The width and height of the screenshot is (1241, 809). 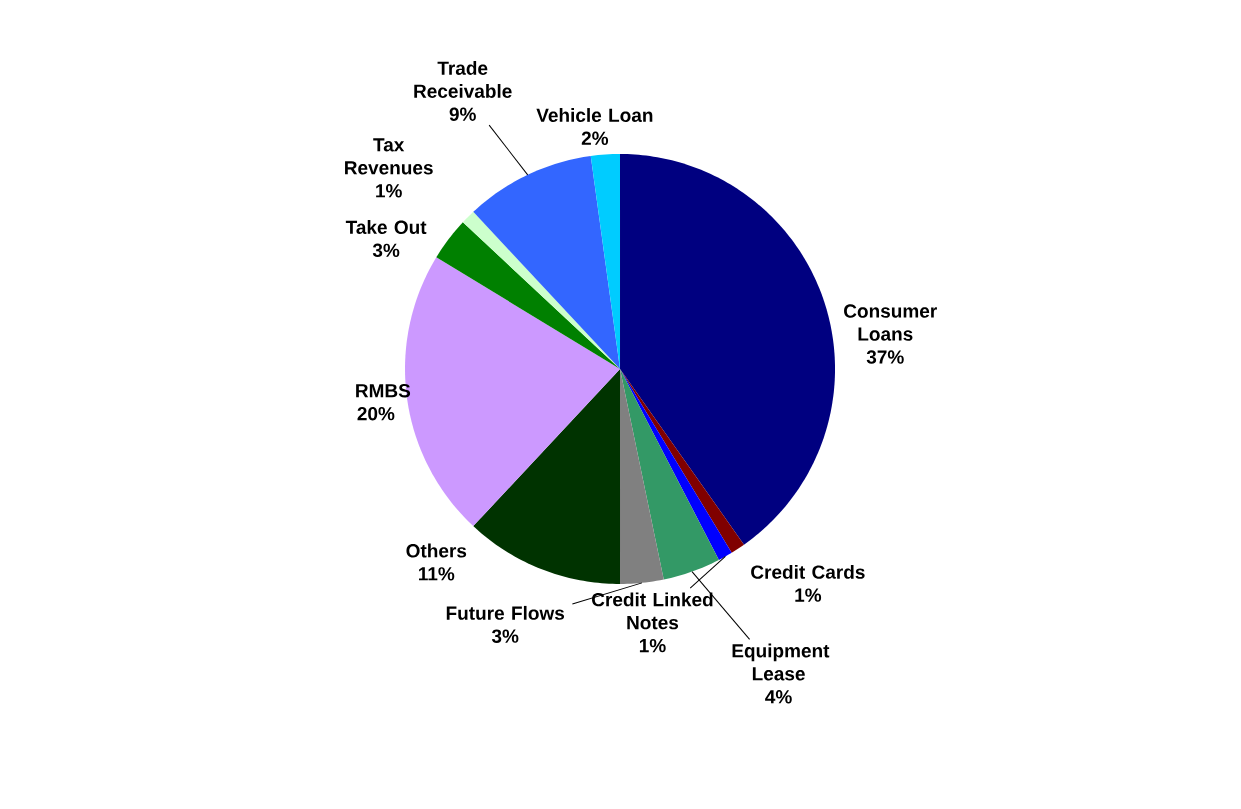 What do you see at coordinates (462, 114) in the screenshot?
I see `data-label: 9%` at bounding box center [462, 114].